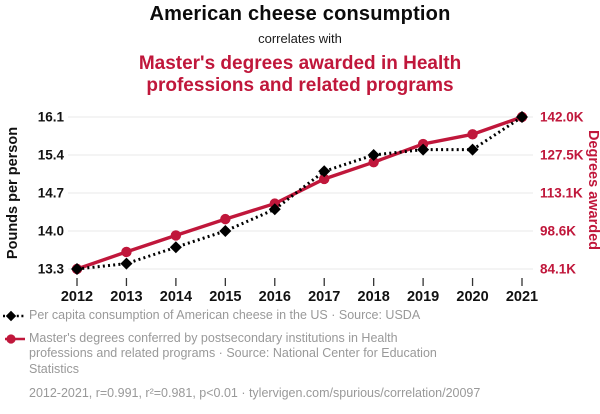  Describe the element at coordinates (558, 231) in the screenshot. I see `right-axis-tick-label: 98.6K` at that location.